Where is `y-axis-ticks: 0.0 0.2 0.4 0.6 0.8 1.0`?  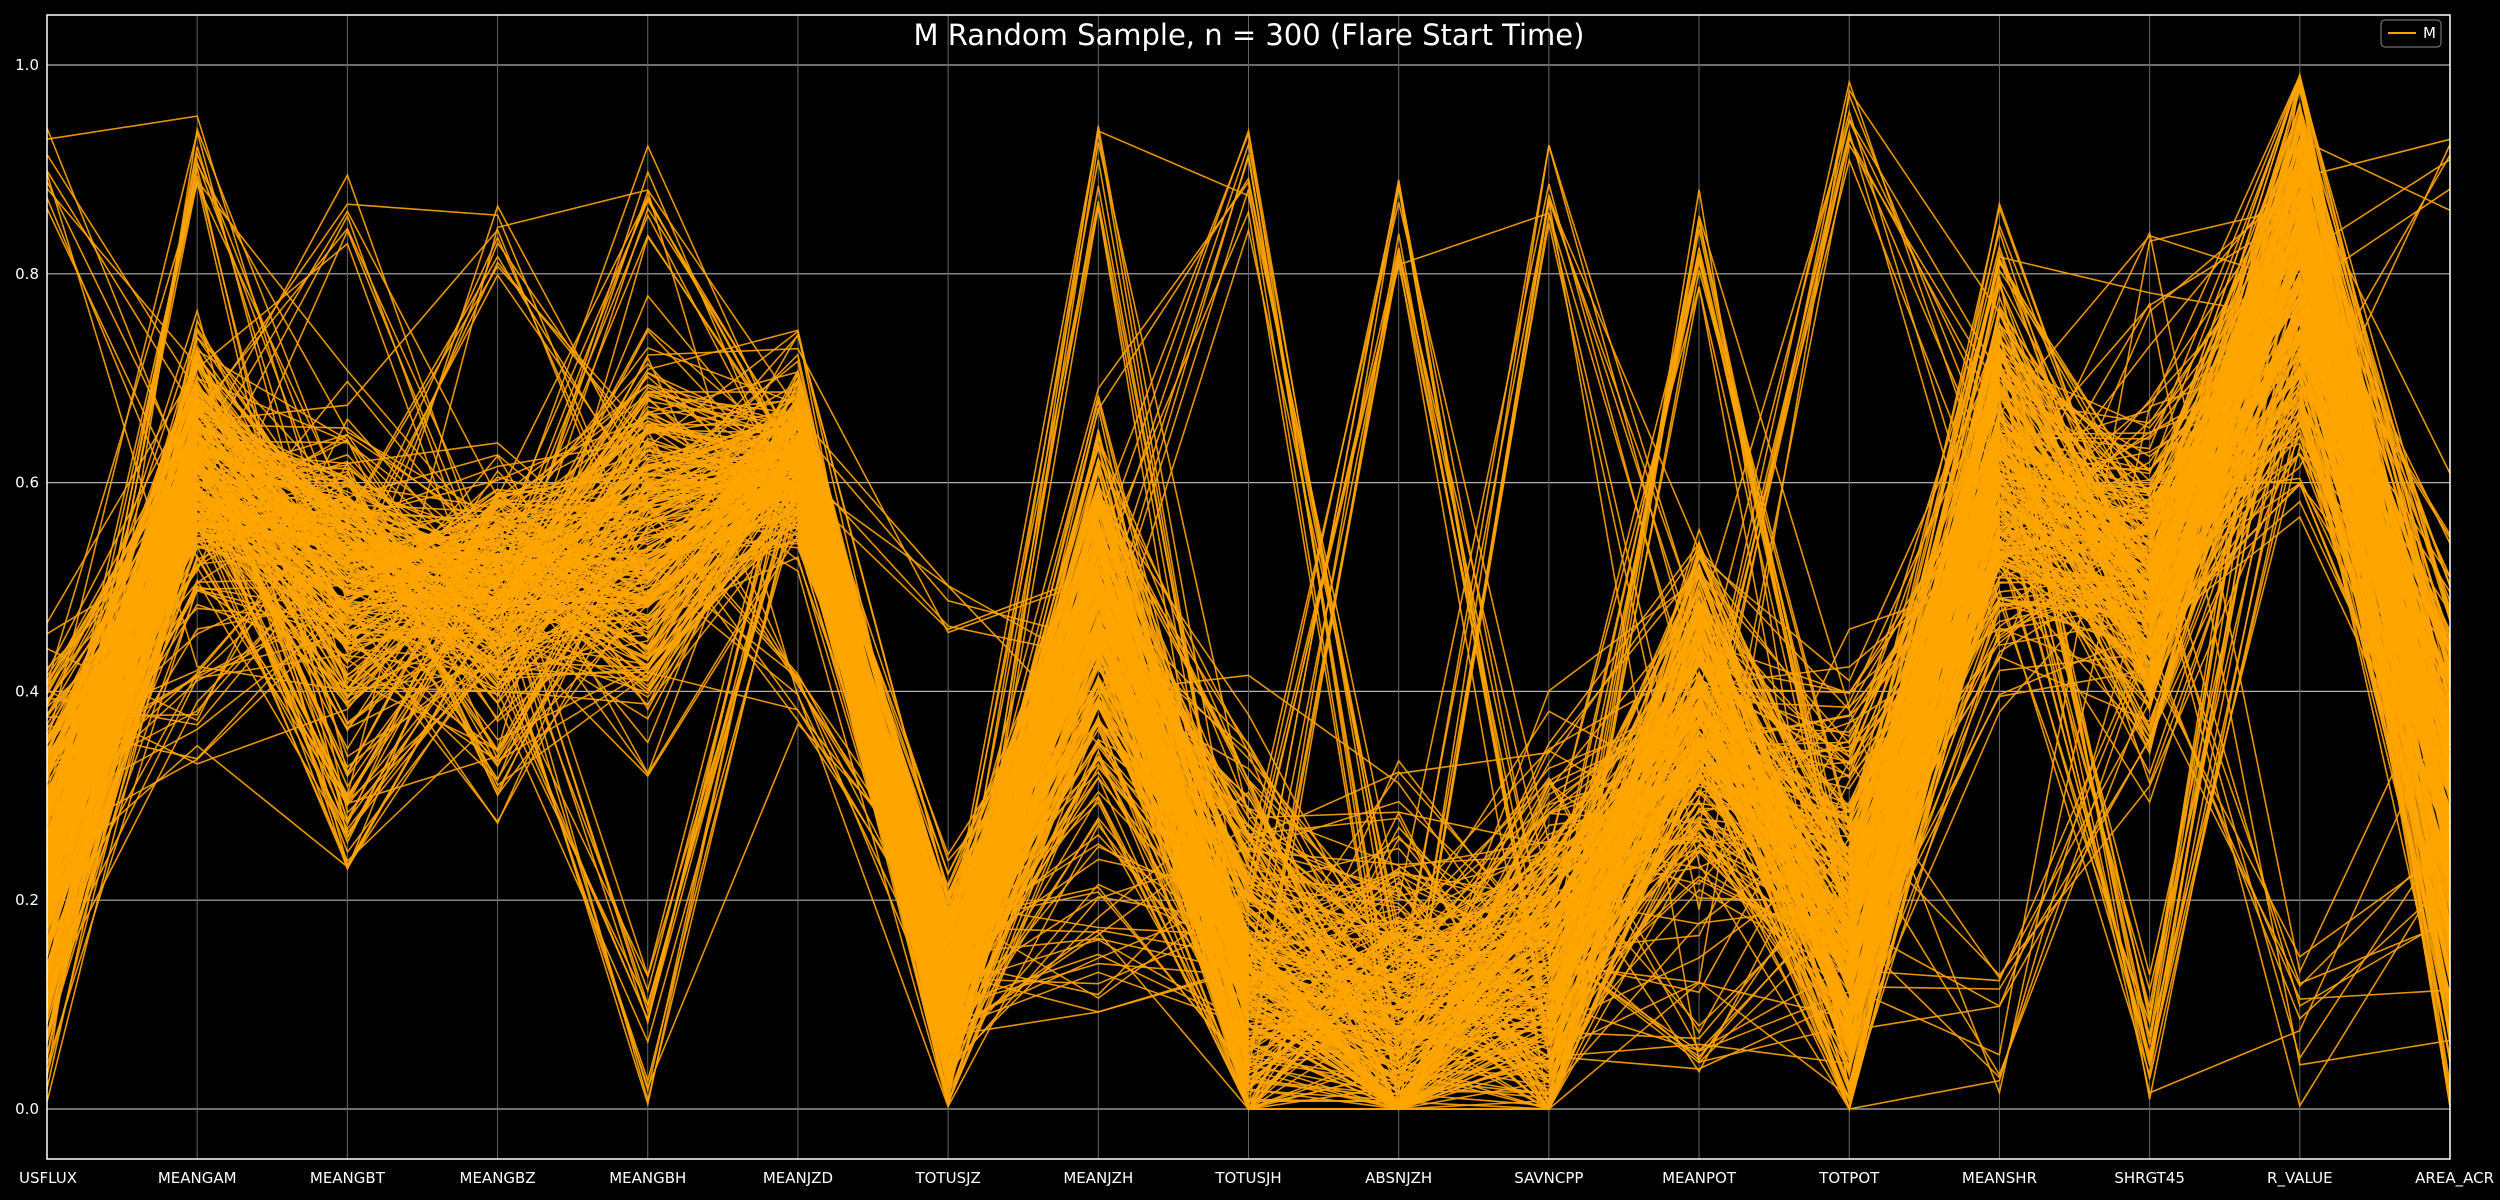 y-axis-ticks: 0.0 0.2 0.4 0.6 0.8 1.0 is located at coordinates (27, 587).